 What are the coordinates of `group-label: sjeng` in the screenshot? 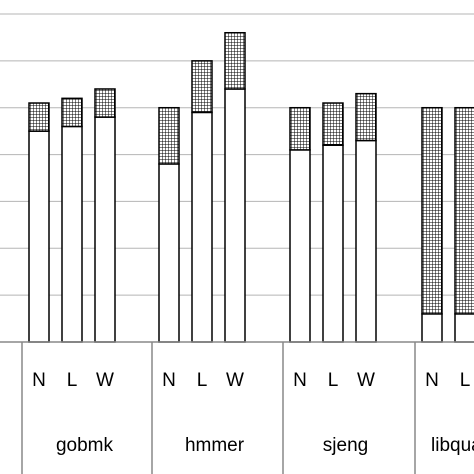 It's located at (345, 445).